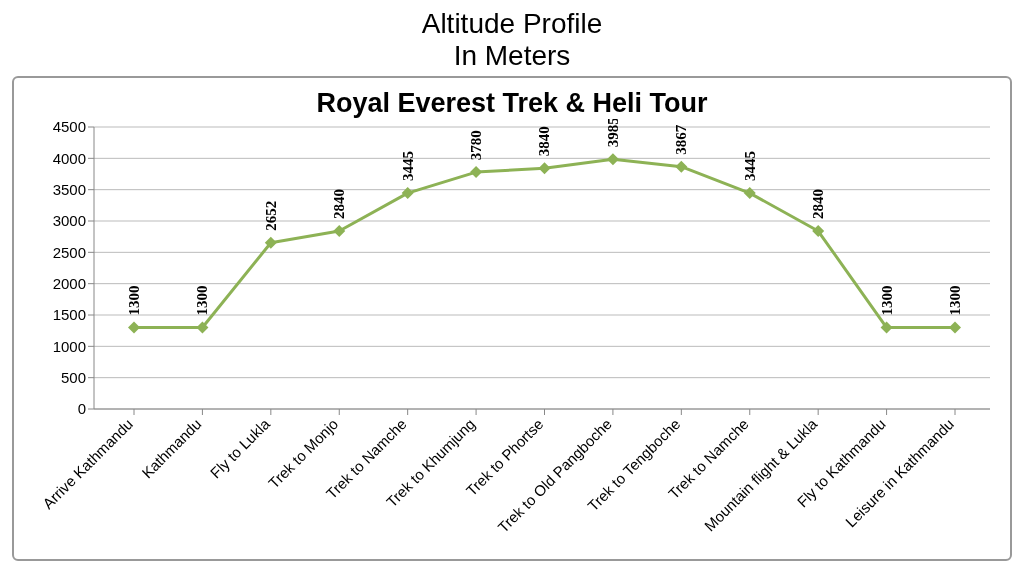 Image resolution: width=1024 pixels, height=585 pixels. I want to click on y-tick-label: 500, so click(73, 377).